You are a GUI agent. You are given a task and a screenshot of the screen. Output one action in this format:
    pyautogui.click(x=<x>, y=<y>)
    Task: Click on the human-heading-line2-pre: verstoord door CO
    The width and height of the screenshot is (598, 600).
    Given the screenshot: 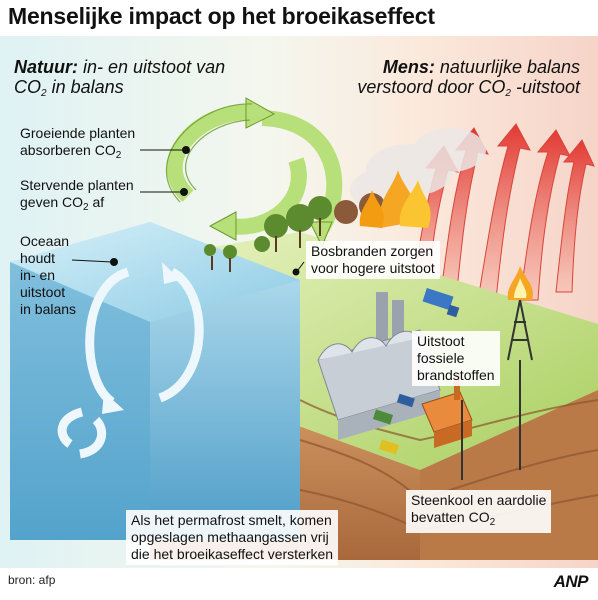 What is the action you would take?
    pyautogui.click(x=431, y=87)
    